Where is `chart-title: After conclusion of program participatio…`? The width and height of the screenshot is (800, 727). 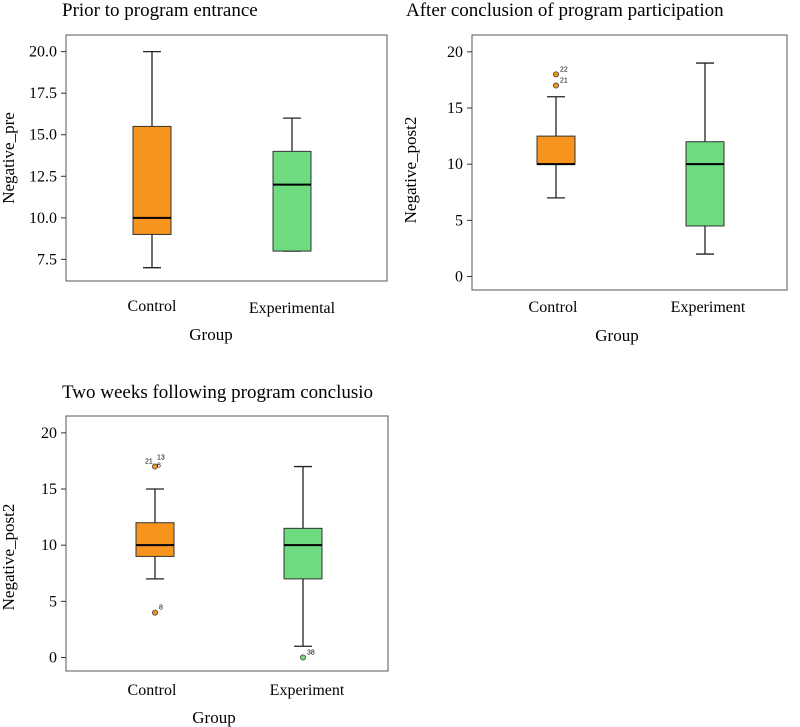 chart-title: After conclusion of program participatio… is located at coordinates (565, 10).